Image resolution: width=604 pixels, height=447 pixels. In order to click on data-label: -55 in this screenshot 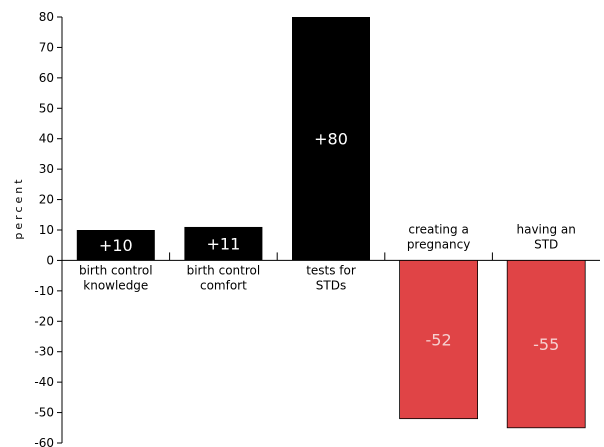, I will do `click(546, 344)`.